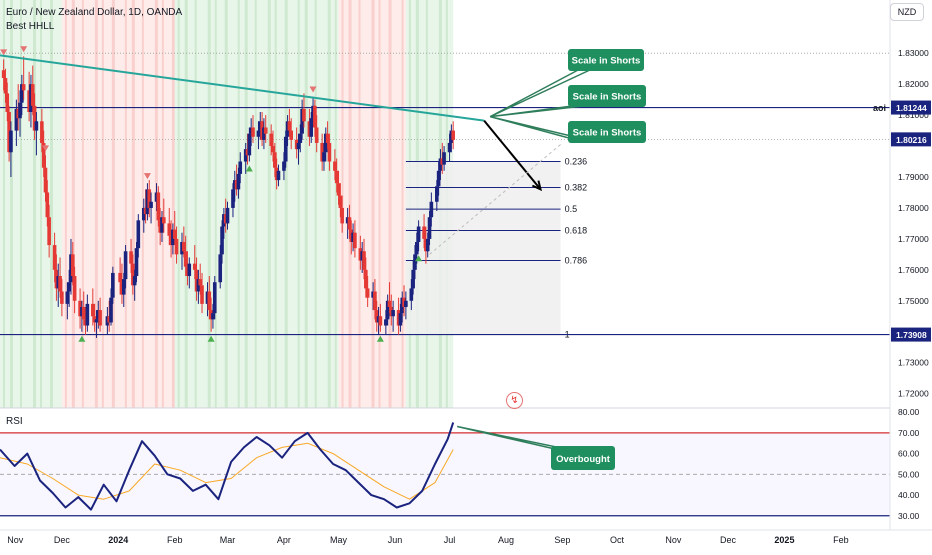 Image resolution: width=932 pixels, height=555 pixels. I want to click on price-tick-label: 1.76000, so click(913, 270).